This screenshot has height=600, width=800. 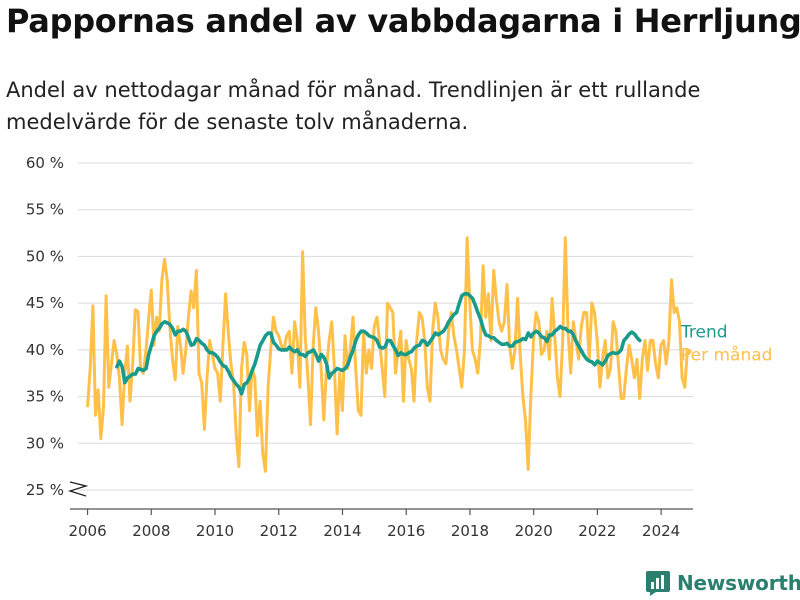 I want to click on trend-label: Trend, so click(x=704, y=333).